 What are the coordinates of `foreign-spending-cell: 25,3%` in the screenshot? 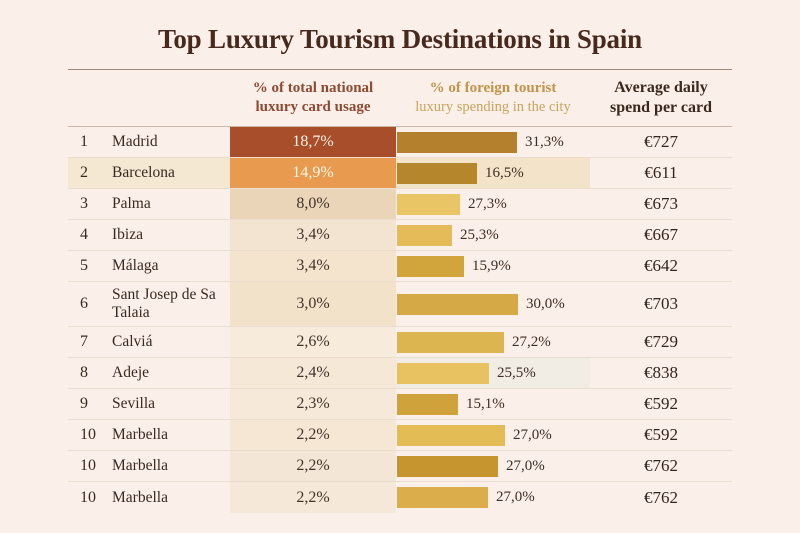 It's located at (493, 235).